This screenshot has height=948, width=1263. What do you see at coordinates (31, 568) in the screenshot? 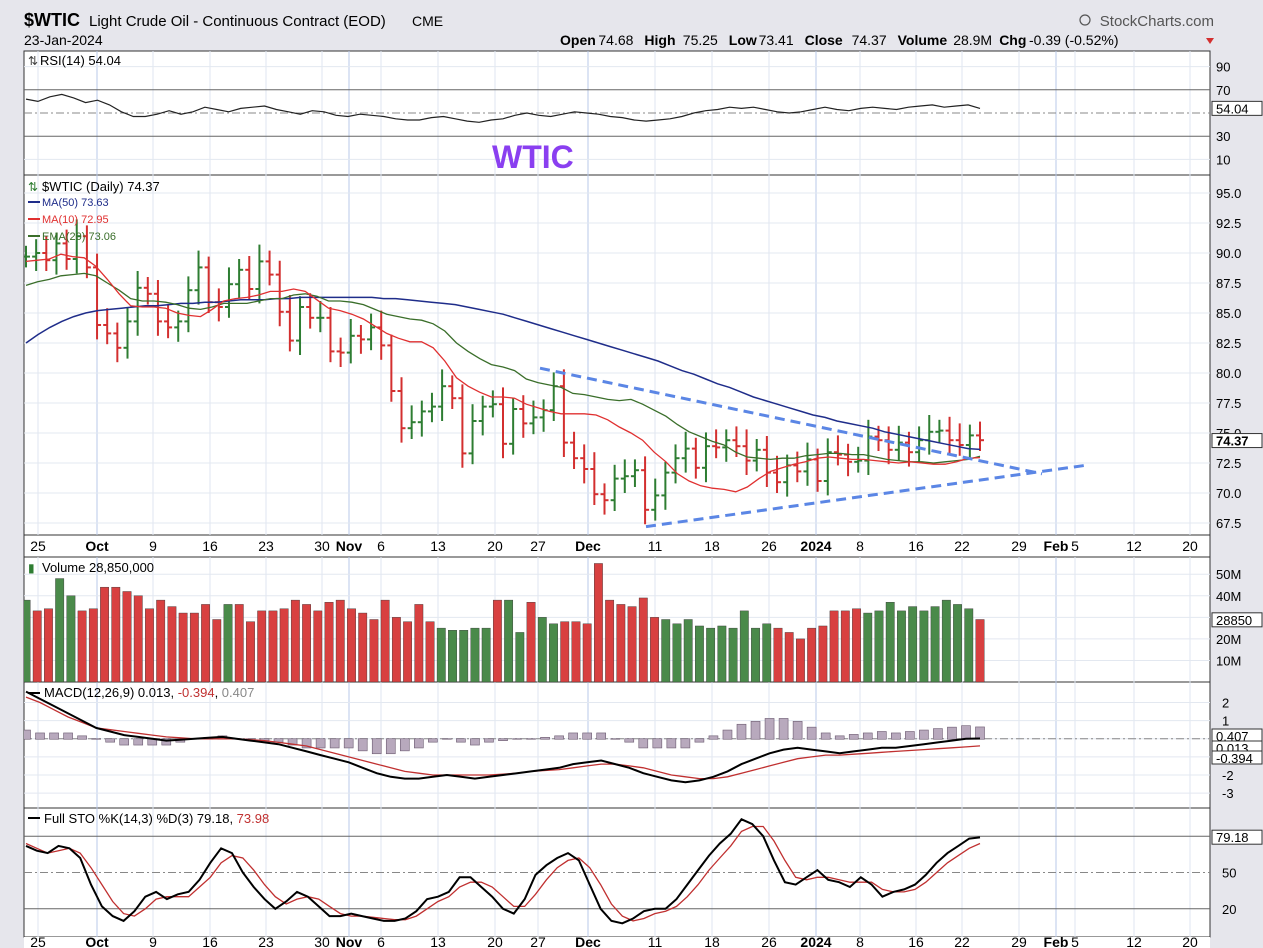
I see `volume-icon: ▮` at bounding box center [31, 568].